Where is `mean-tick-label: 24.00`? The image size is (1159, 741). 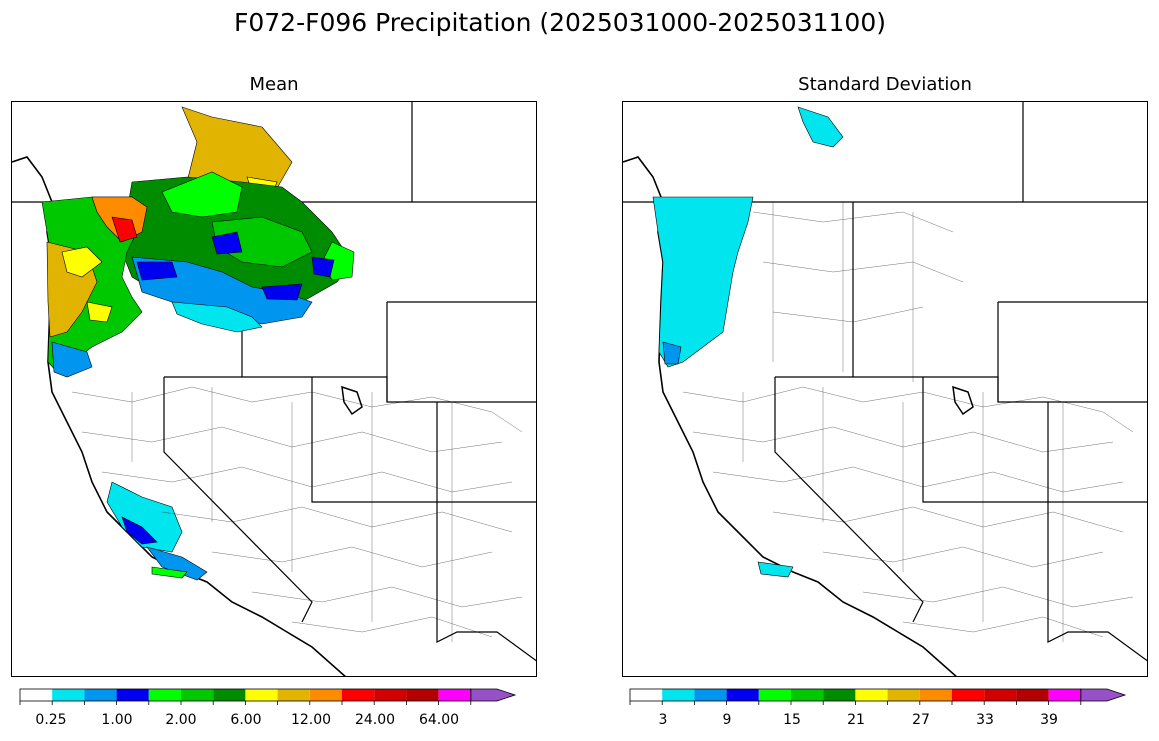
mean-tick-label: 24.00 is located at coordinates (375, 720).